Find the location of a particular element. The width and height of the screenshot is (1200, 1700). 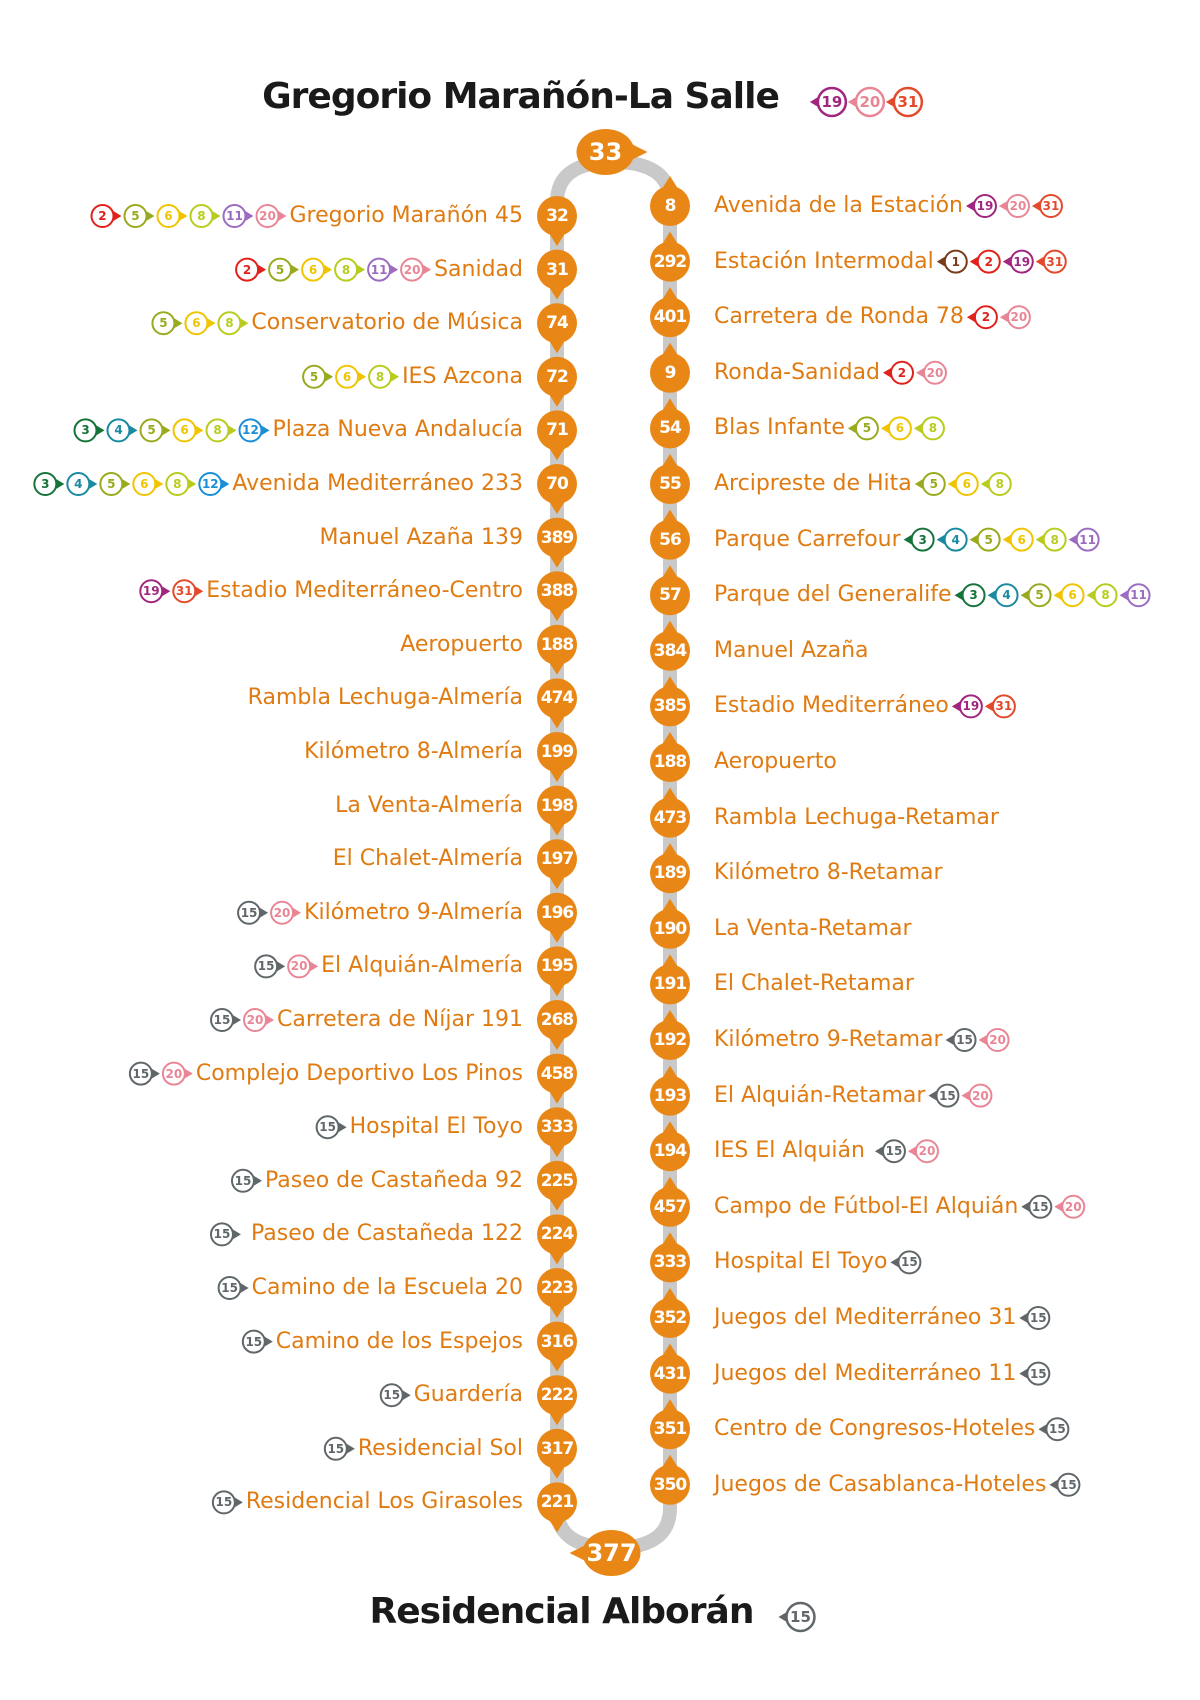

stop-code: 473 is located at coordinates (670, 817).